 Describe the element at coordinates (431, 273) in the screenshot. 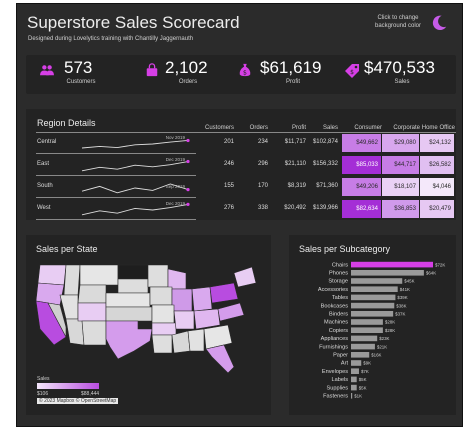

I see `bar-value-label: $64K` at that location.